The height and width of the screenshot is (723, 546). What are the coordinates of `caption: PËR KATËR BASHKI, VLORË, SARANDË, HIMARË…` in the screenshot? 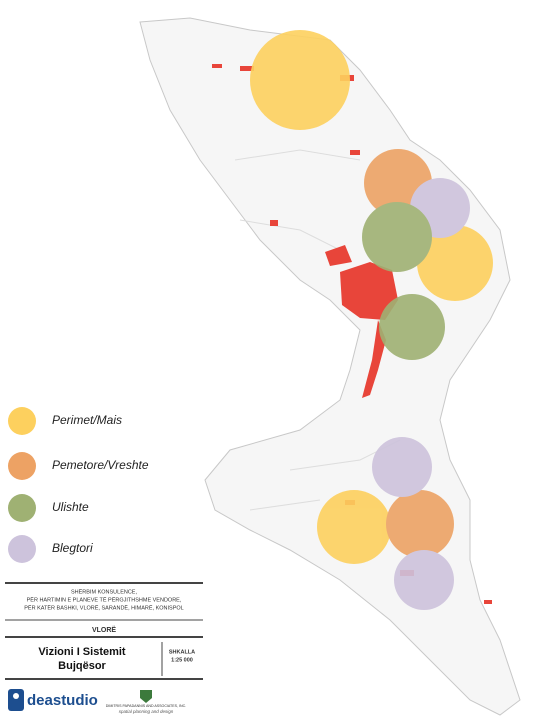 It's located at (103, 607).